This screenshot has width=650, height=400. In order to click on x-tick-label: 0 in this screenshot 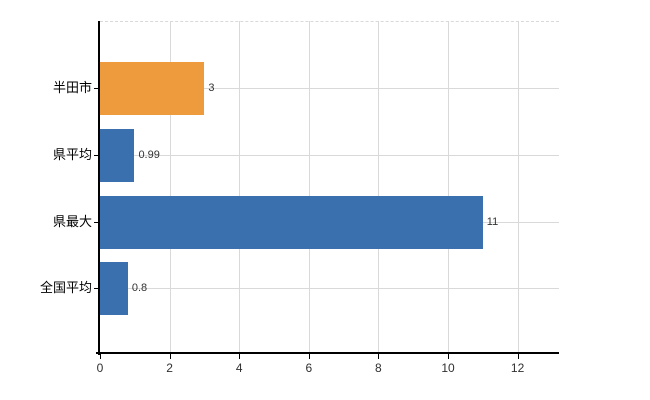, I will do `click(100, 368)`.